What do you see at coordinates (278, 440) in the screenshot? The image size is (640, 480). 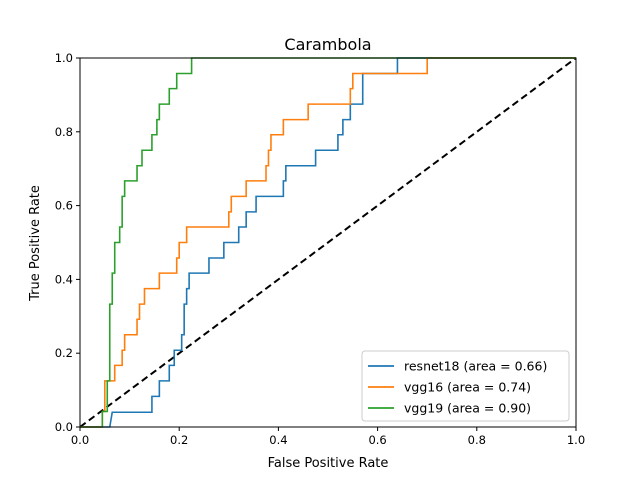 I see `x-tick-label: 0.4` at bounding box center [278, 440].